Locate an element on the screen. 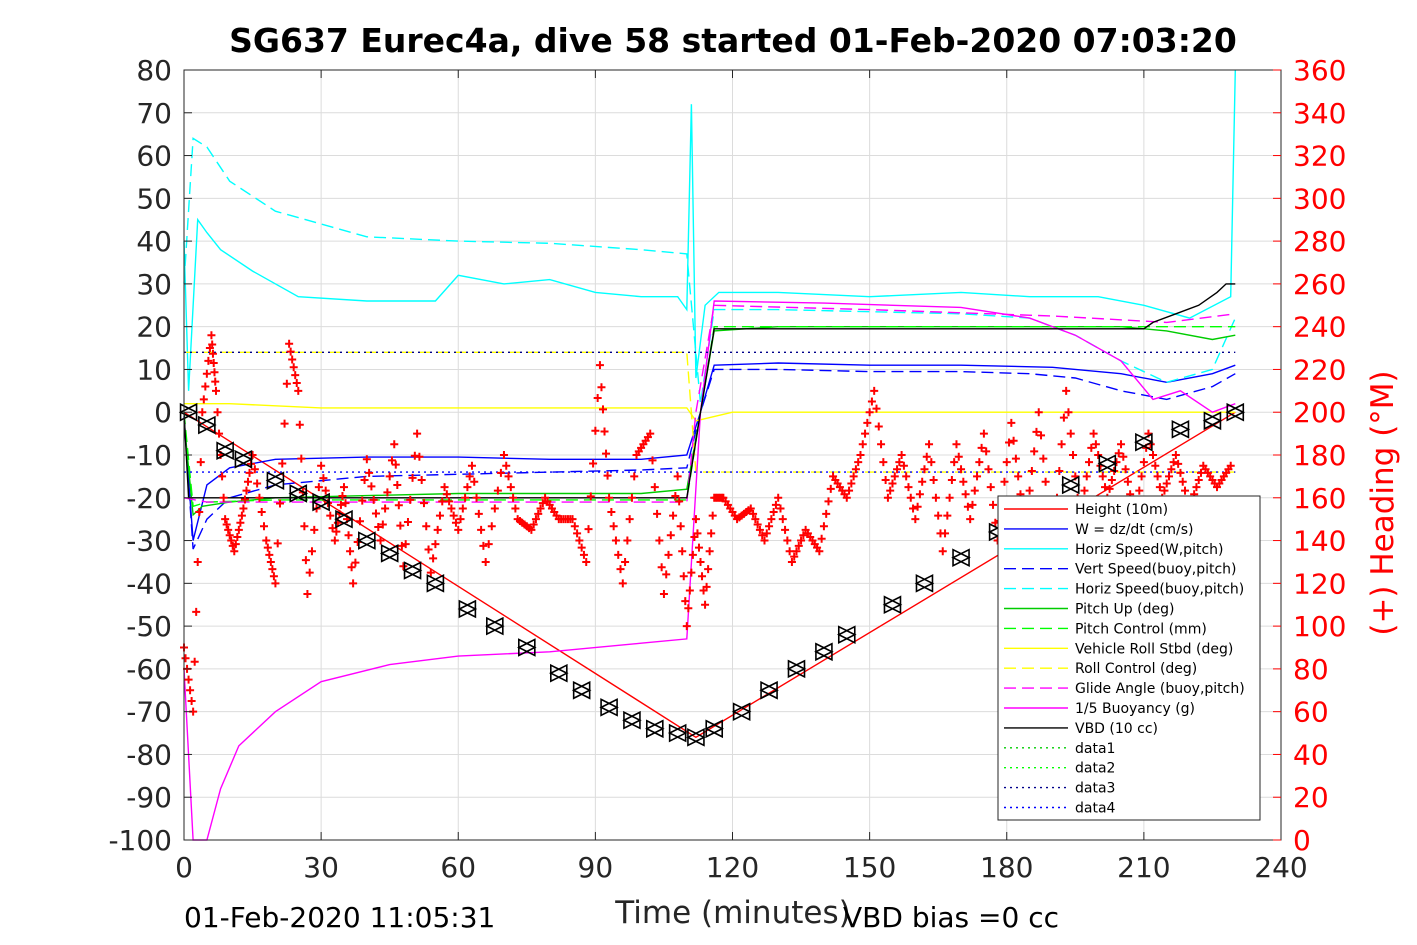 The width and height of the screenshot is (1417, 945). legend-label: Pitch Up (deg) is located at coordinates (1124, 610).